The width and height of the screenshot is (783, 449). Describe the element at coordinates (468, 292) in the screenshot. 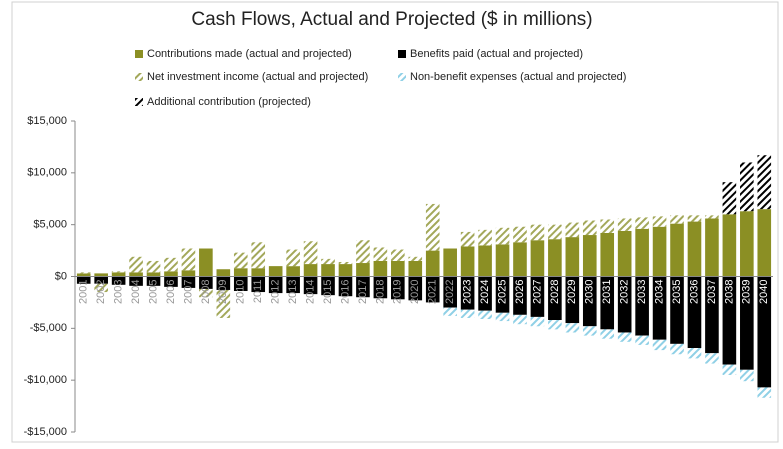

I see `x-tick-label: 2023` at that location.